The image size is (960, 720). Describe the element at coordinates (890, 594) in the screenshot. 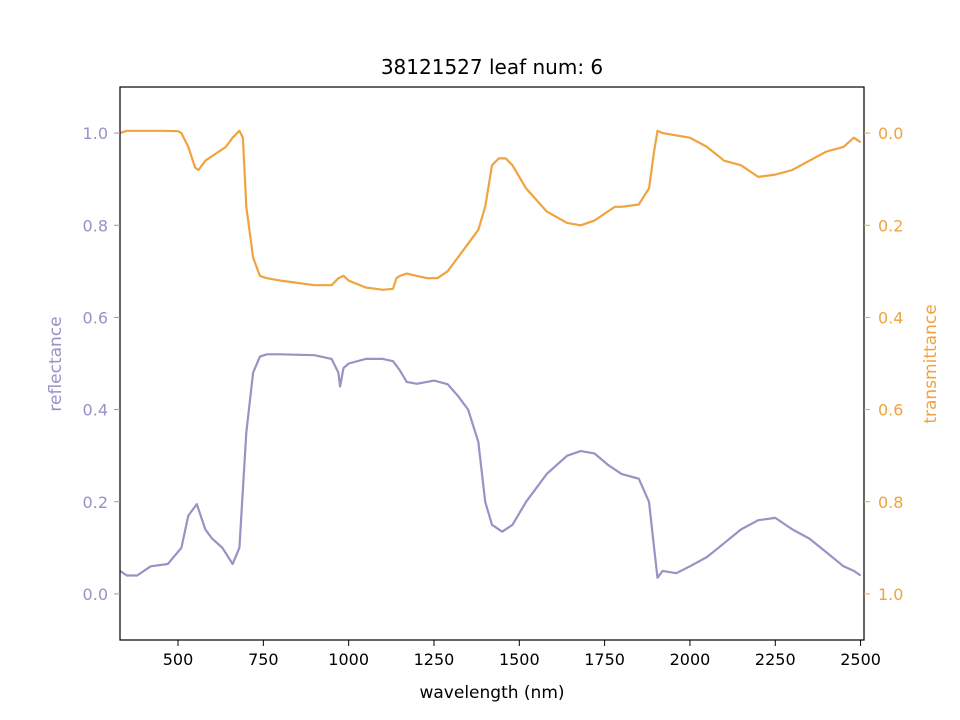

I see `right-y-tick-label: 1.0` at that location.